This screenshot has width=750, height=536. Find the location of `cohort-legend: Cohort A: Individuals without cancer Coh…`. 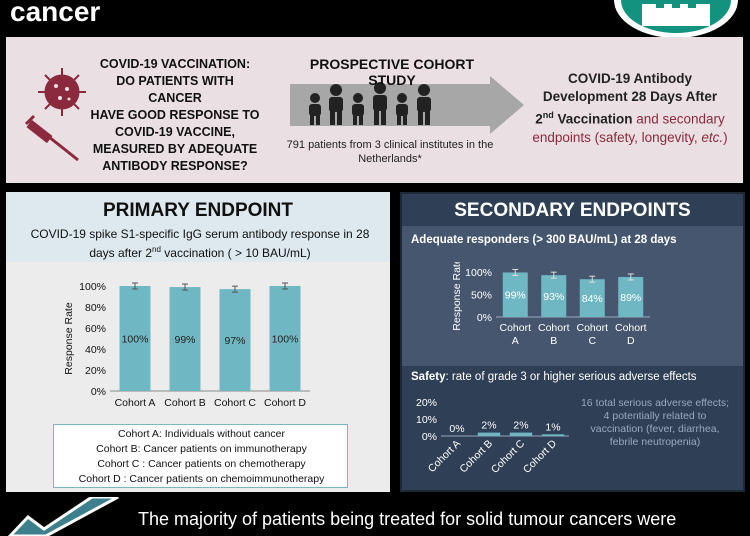

cohort-legend: Cohort A: Individuals without cancer Coh… is located at coordinates (200, 456).